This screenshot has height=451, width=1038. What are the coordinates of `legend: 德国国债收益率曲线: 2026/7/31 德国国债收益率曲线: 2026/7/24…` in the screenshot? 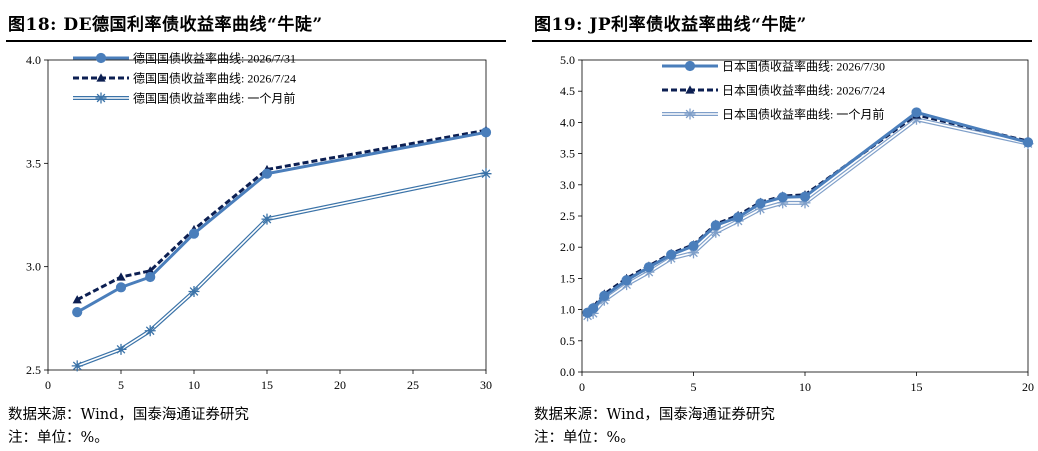 It's located at (184, 78).